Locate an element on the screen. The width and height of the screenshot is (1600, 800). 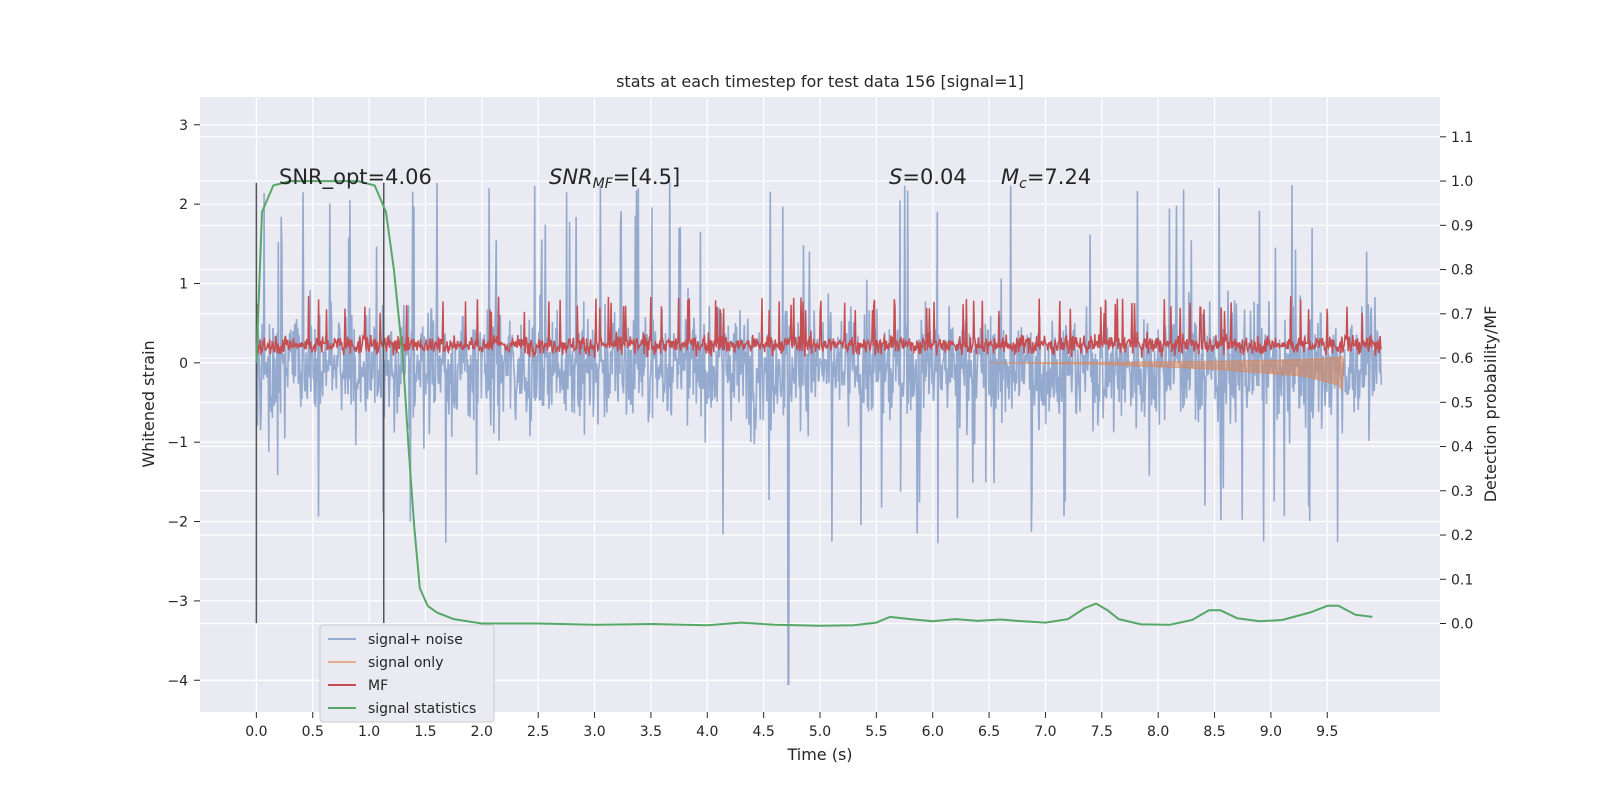
x-tick-label: 9.0 is located at coordinates (1271, 732).